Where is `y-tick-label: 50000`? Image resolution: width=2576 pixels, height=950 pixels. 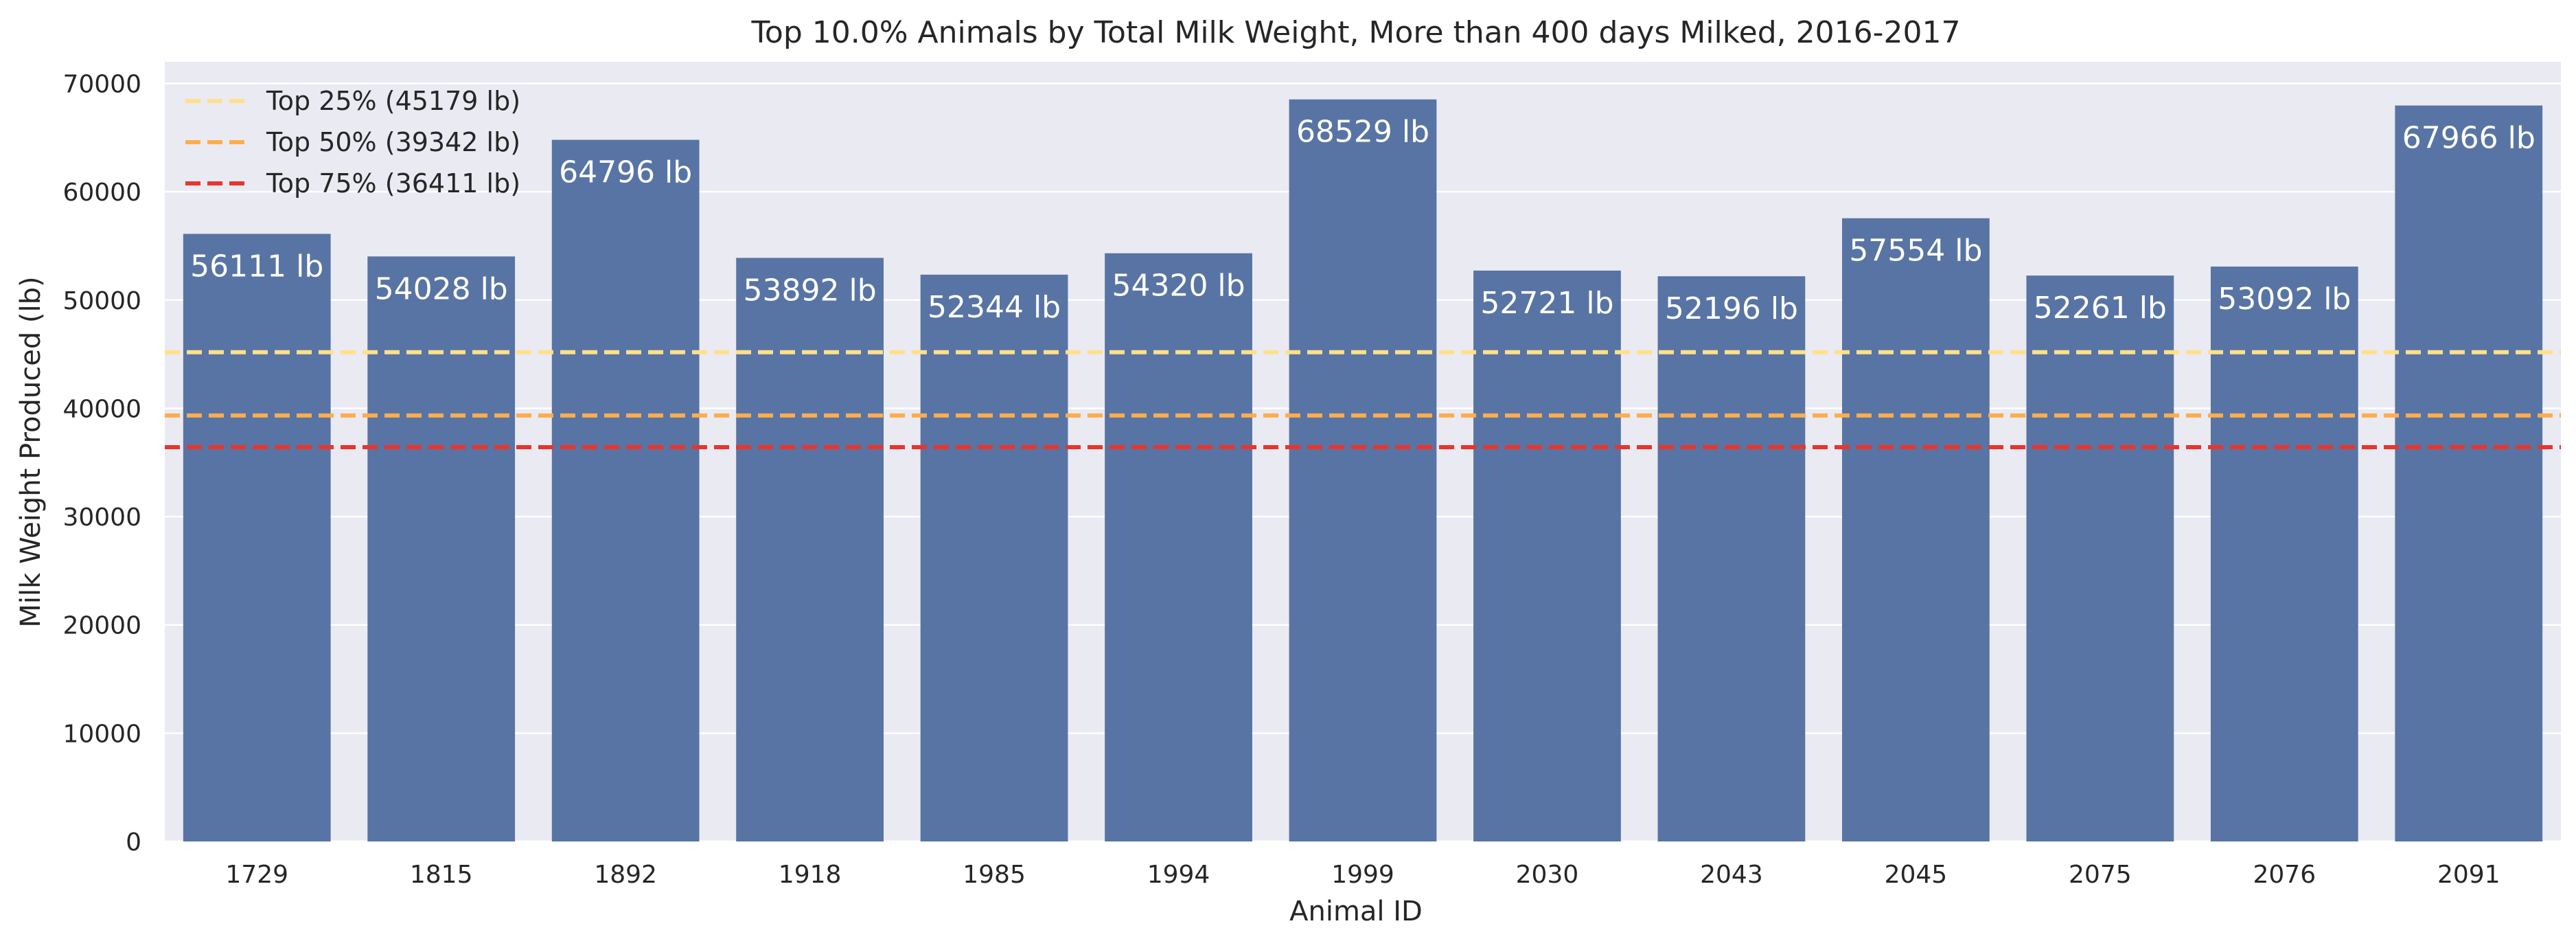
y-tick-label: 50000 is located at coordinates (101, 301).